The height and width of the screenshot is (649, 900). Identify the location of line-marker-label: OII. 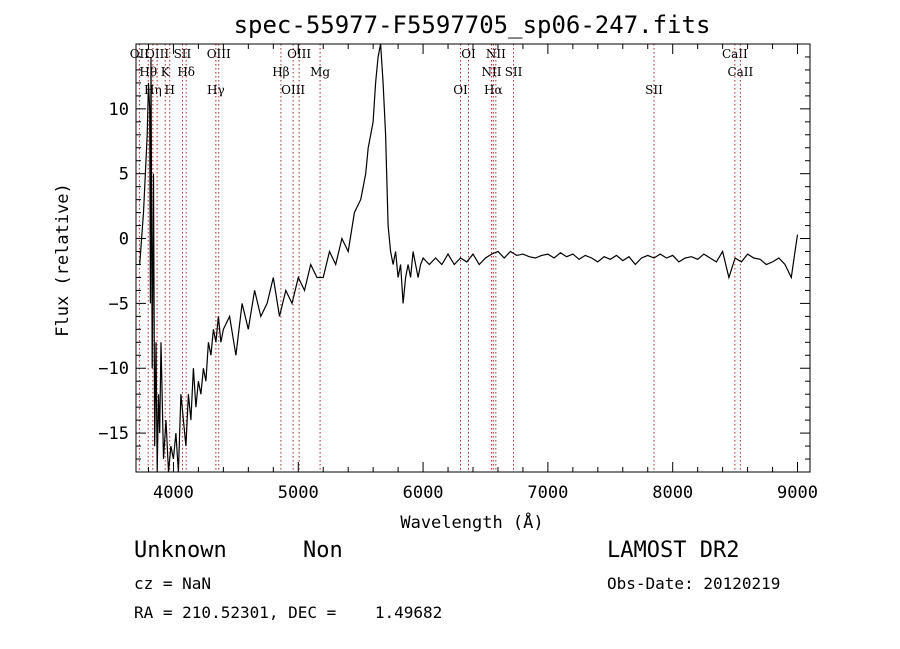
(140, 54).